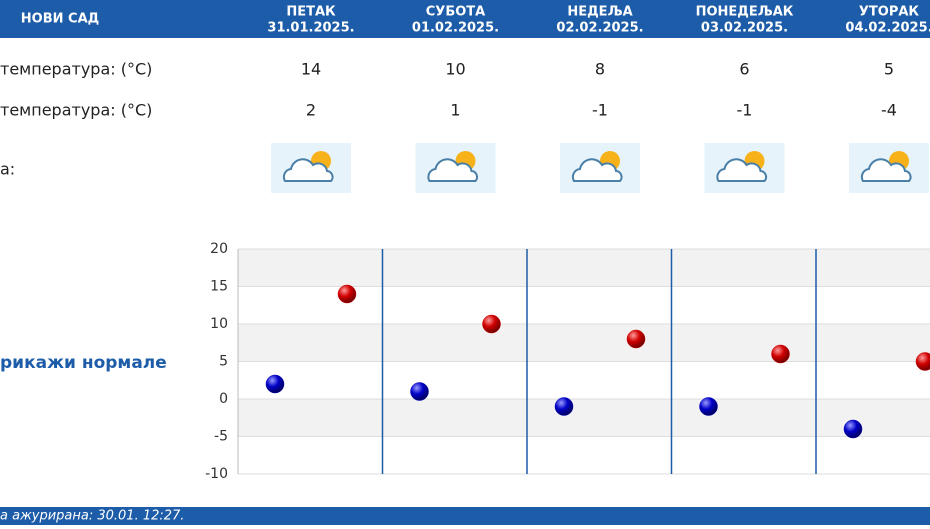  Describe the element at coordinates (76, 110) in the screenshot. I see `min-label: температура: (°C)` at that location.